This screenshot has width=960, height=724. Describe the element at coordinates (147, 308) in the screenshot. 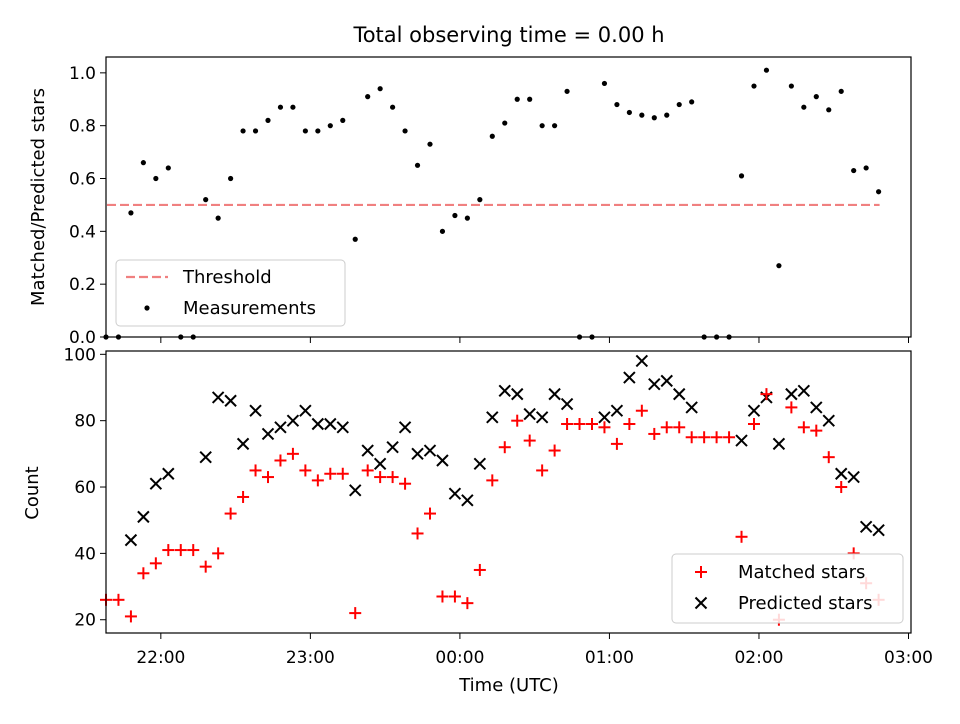

I see `legend-measurements-swatch` at that location.